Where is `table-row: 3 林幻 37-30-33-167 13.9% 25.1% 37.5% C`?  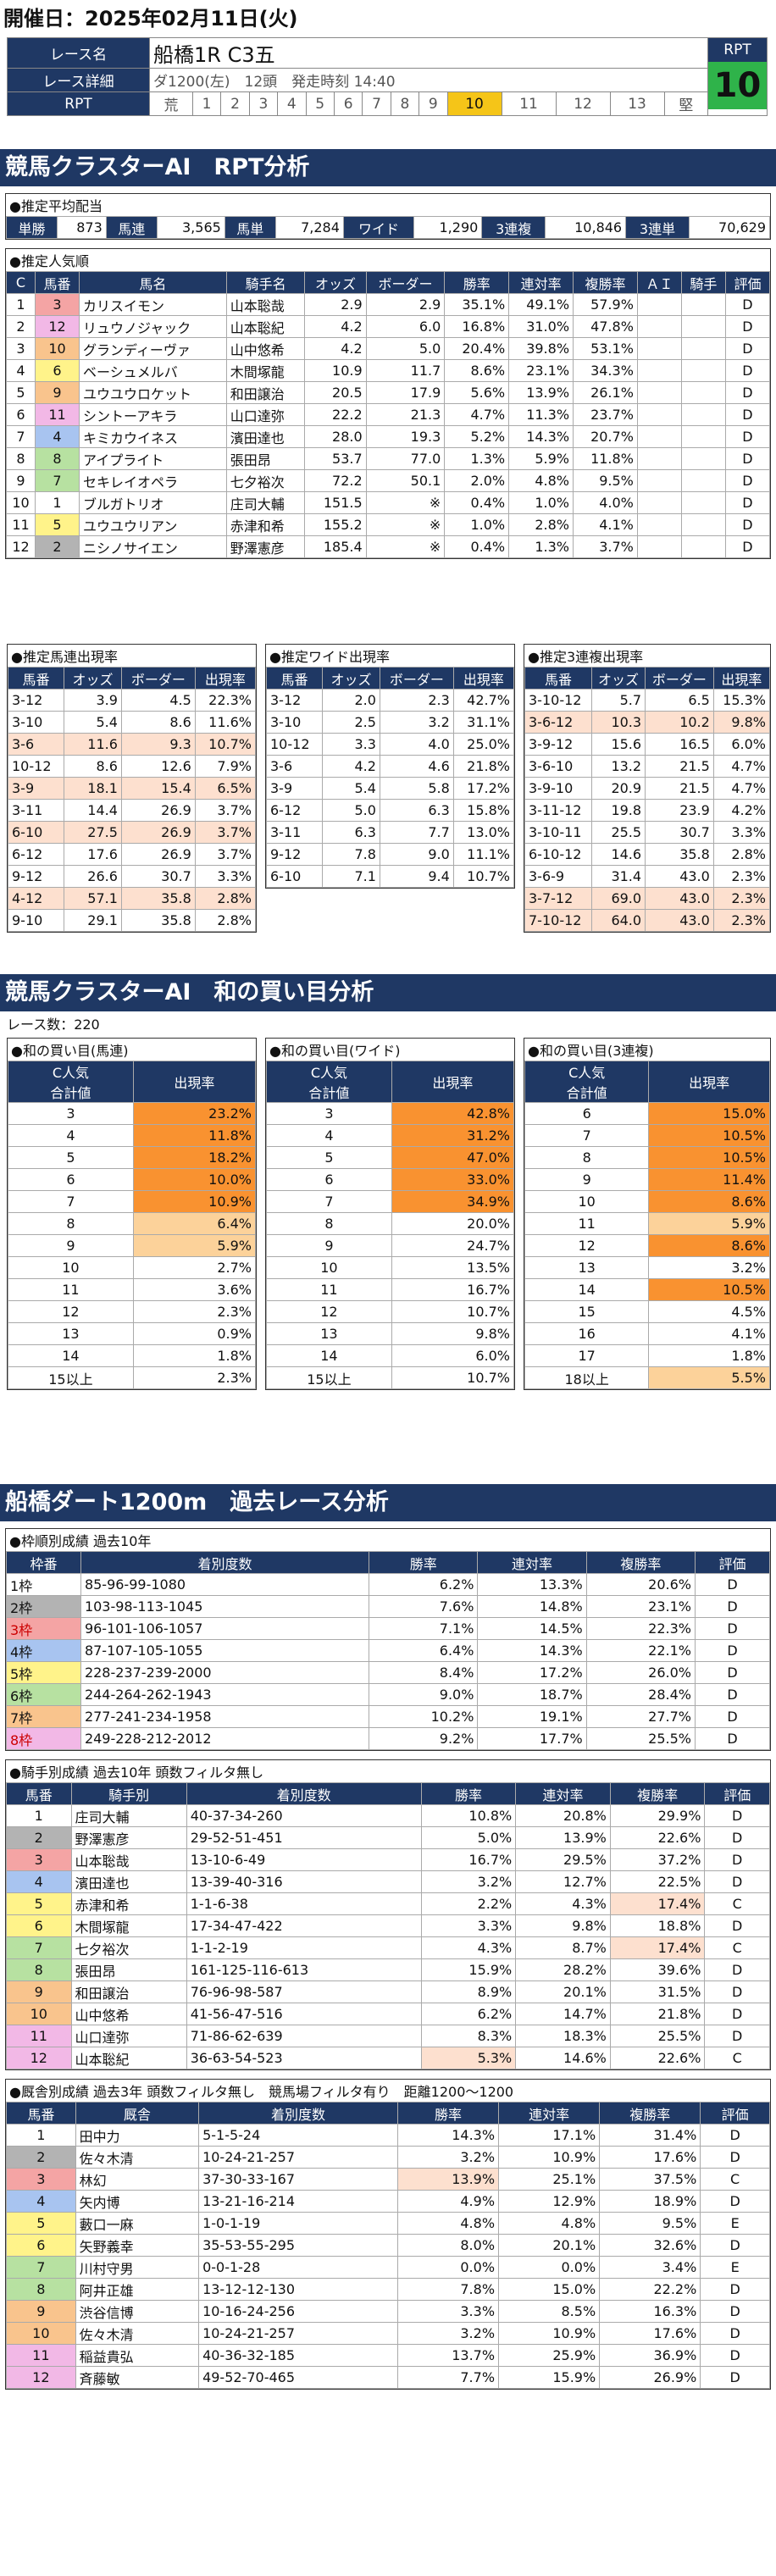
table-row: 3 林幻 37-30-33-167 13.9% 25.1% 37.5% C is located at coordinates (388, 2179).